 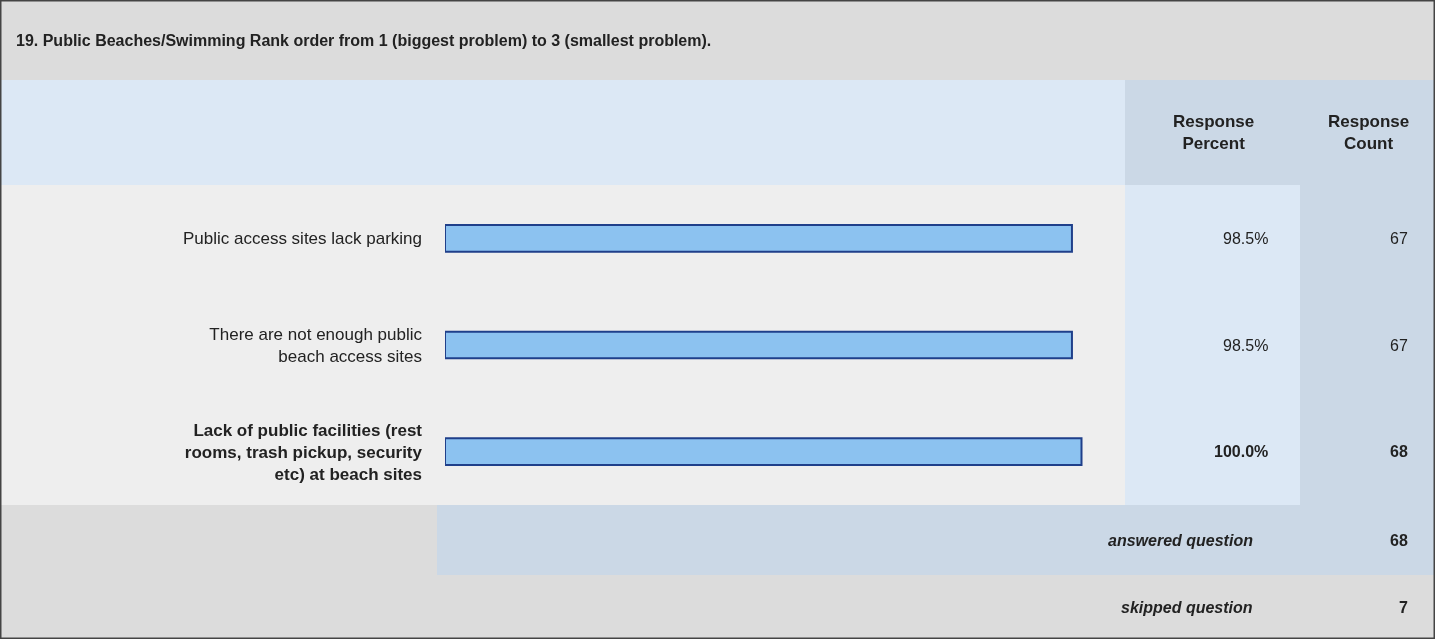 I want to click on text: Response Percent, so click(x=1214, y=133).